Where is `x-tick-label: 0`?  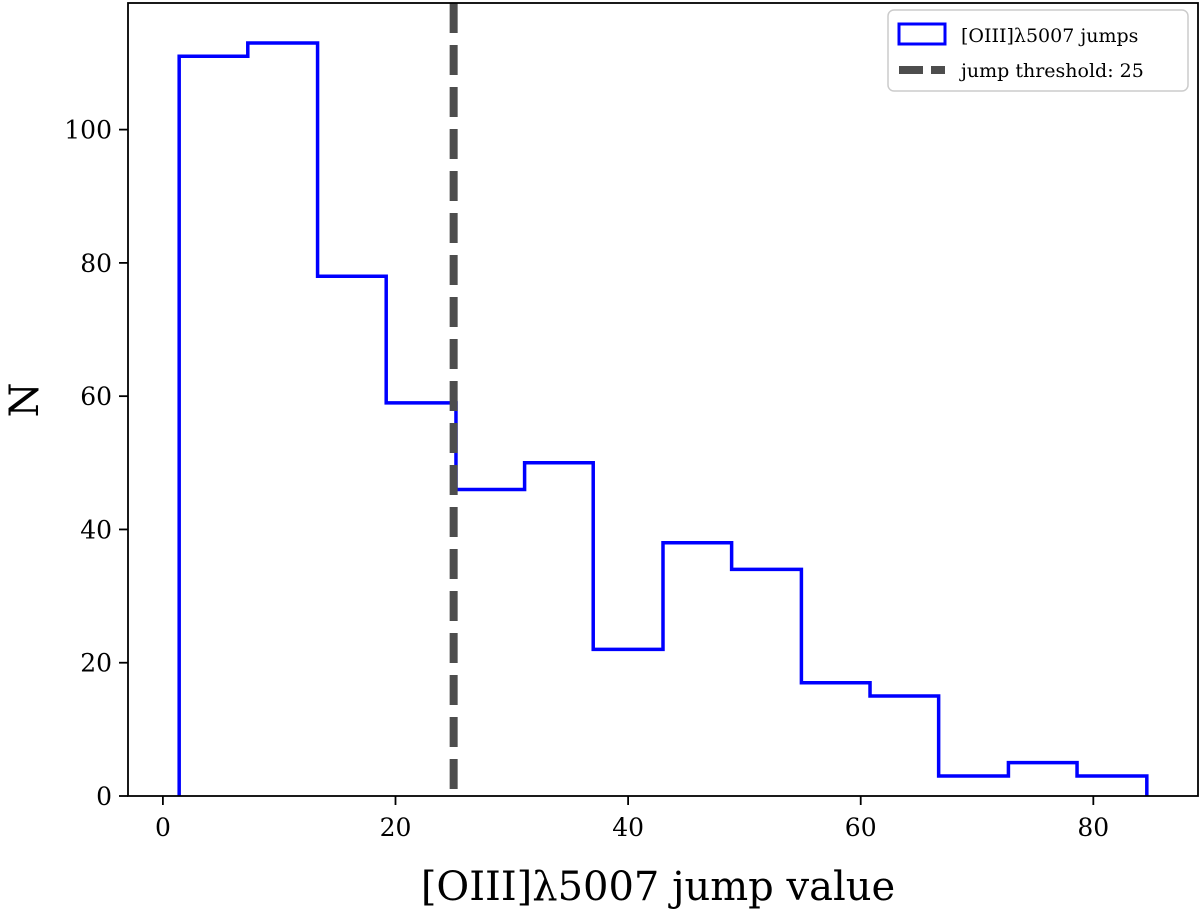 x-tick-label: 0 is located at coordinates (163, 827).